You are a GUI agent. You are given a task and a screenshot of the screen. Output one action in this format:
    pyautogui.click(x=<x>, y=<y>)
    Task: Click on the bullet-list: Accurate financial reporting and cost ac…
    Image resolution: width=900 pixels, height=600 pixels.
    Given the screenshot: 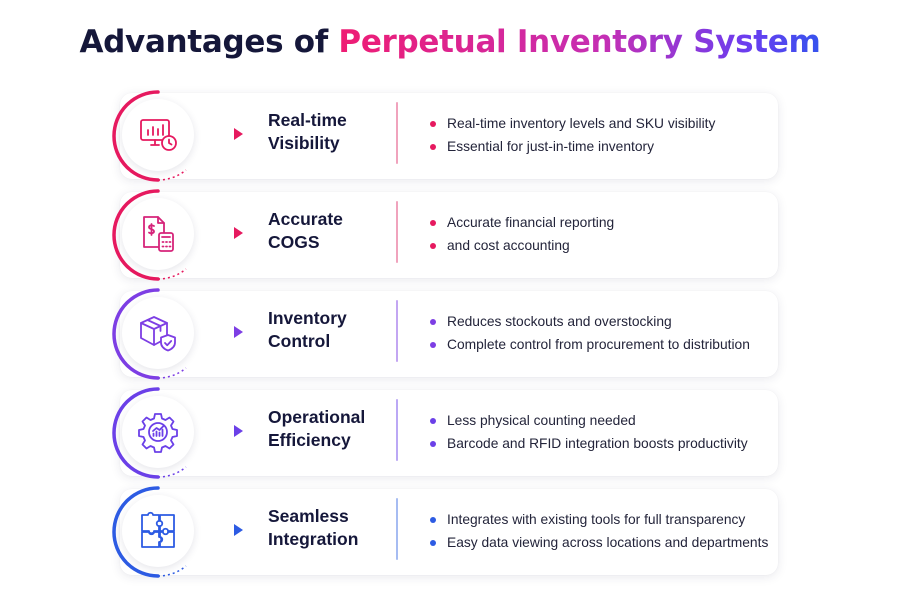 What is the action you would take?
    pyautogui.click(x=602, y=234)
    